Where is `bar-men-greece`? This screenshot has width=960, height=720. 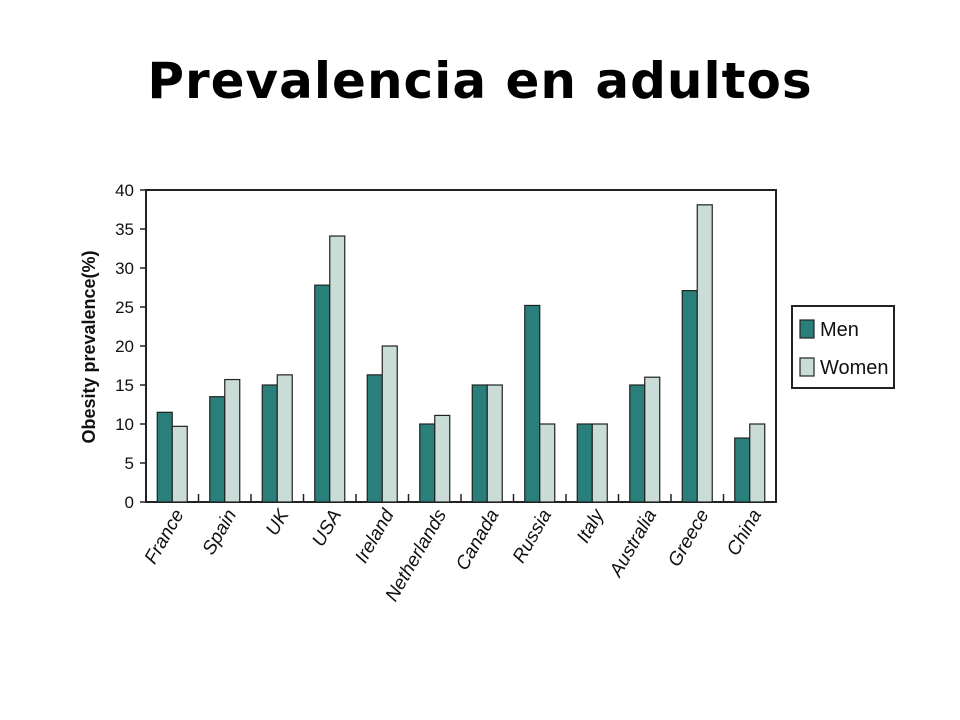
bar-men-greece is located at coordinates (689, 396).